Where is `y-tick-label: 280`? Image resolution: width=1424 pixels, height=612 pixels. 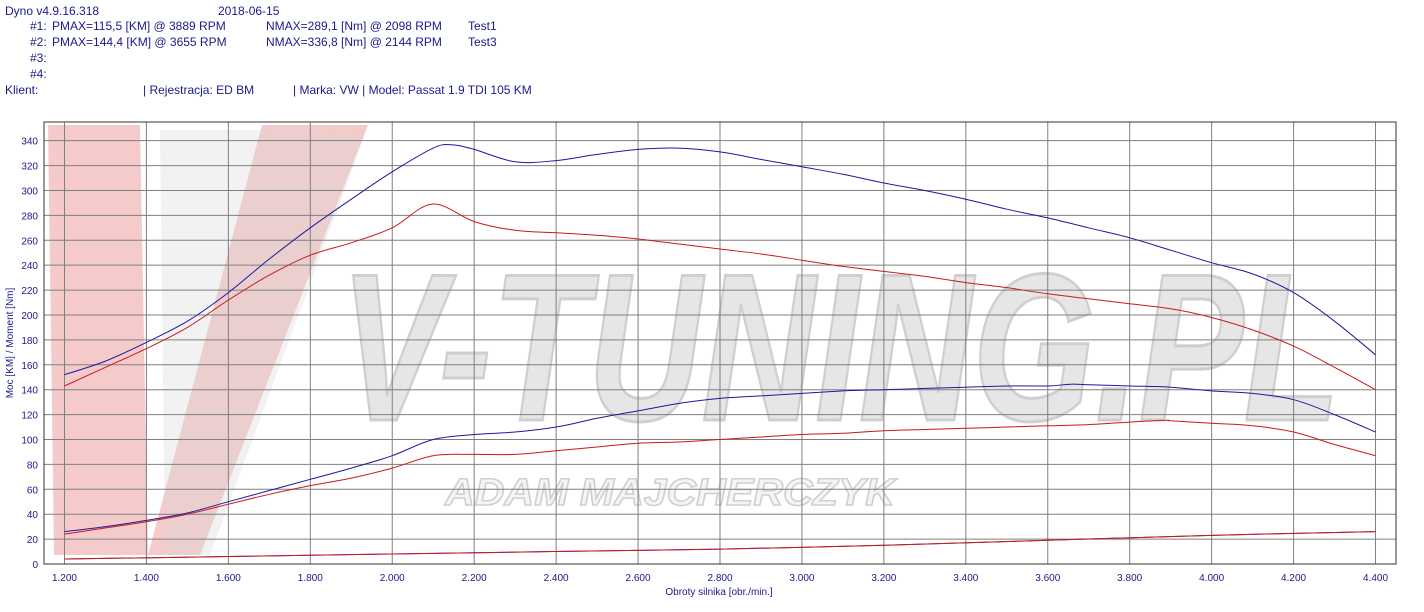
y-tick-label: 280 is located at coordinates (29, 216).